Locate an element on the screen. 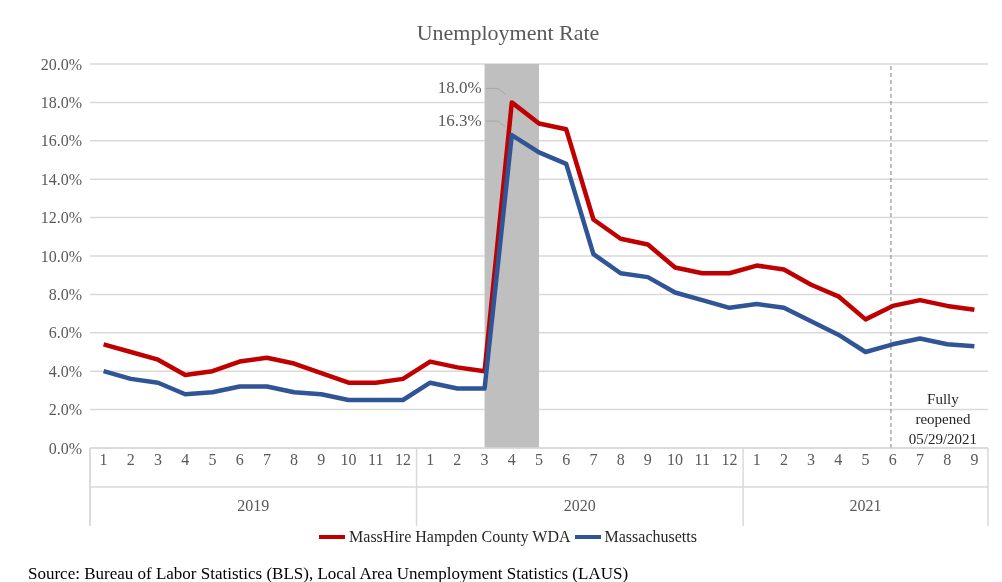  data-label: 18.0% is located at coordinates (459, 88).